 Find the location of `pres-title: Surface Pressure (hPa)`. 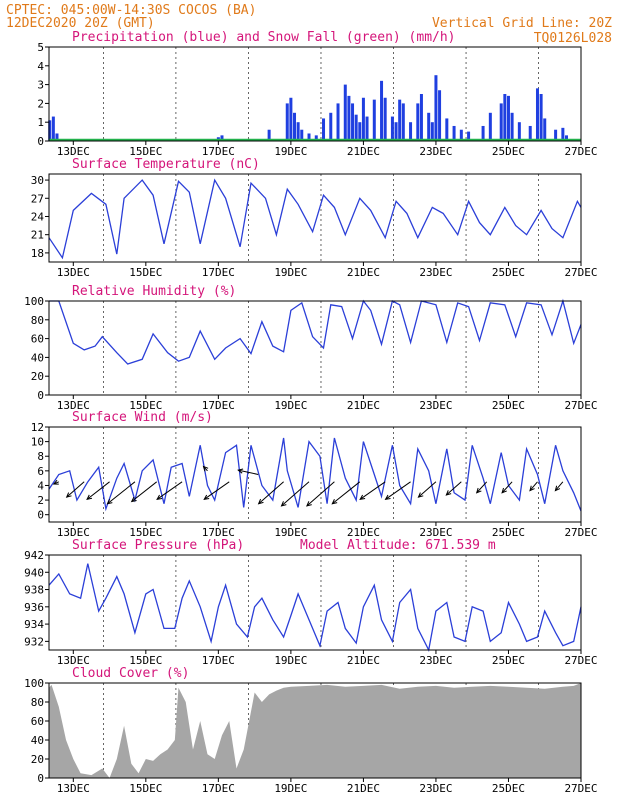

pres-title: Surface Pressure (hPa) is located at coordinates (158, 545).